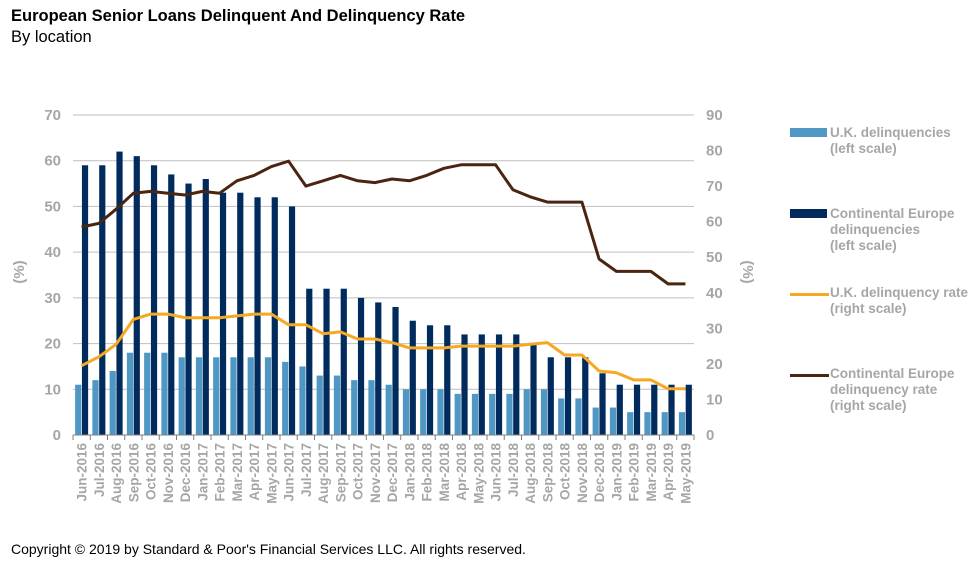 The height and width of the screenshot is (562, 978). Describe the element at coordinates (133, 473) in the screenshot. I see `x-tick-label: Sep-2016` at that location.